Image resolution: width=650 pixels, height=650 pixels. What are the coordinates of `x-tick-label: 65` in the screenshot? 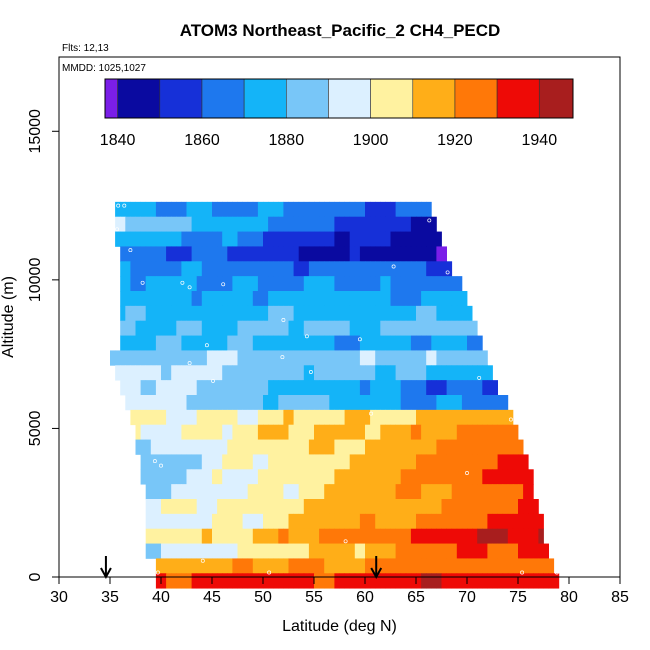 It's located at (416, 597).